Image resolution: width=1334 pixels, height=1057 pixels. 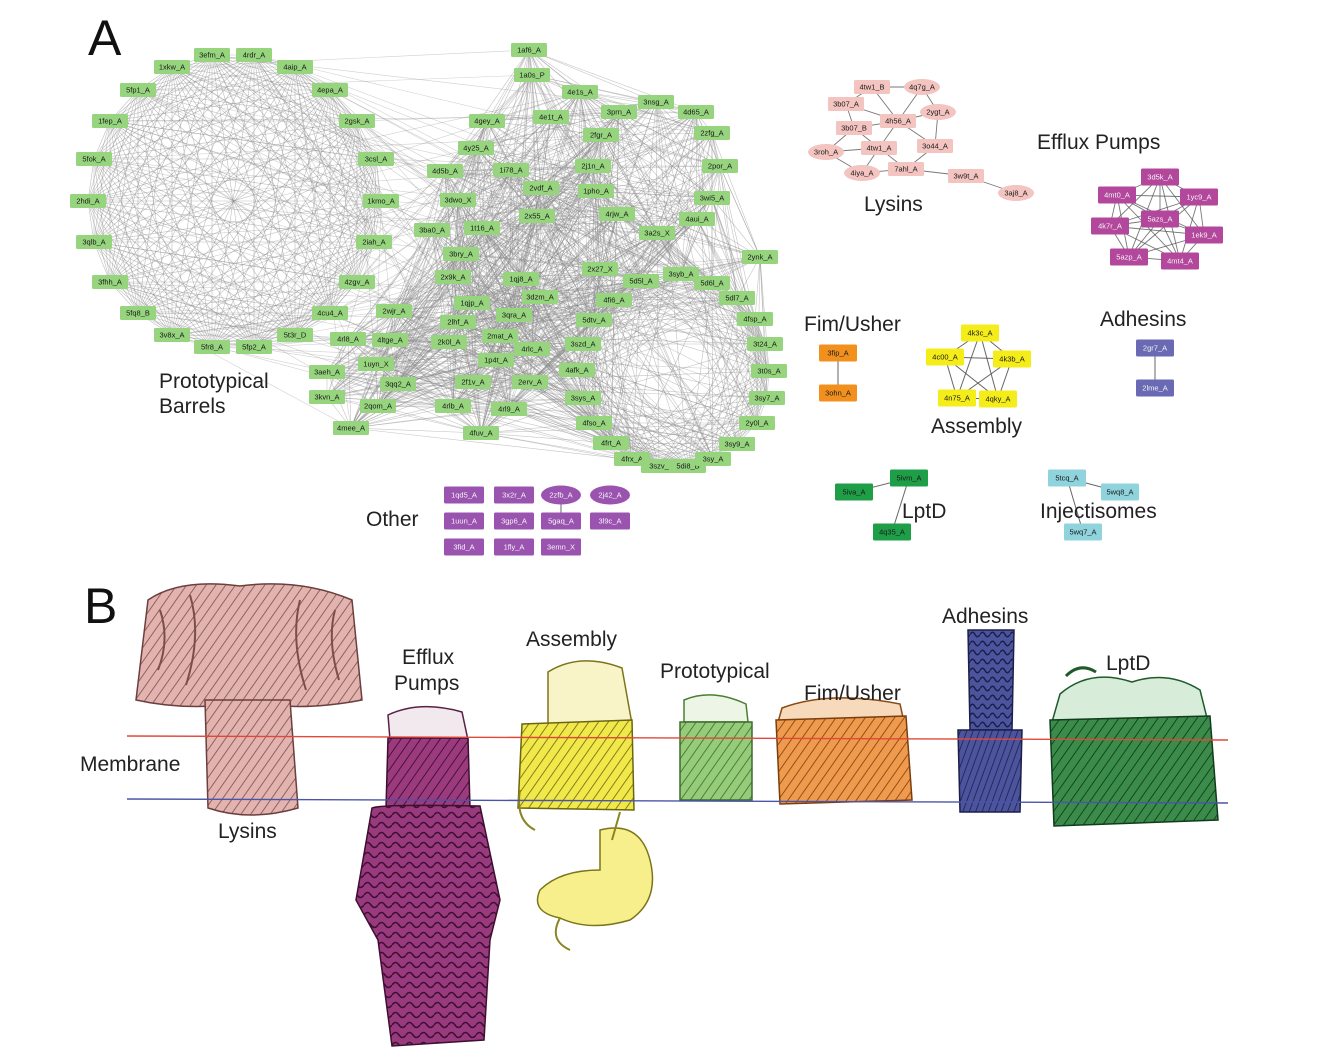 What do you see at coordinates (1015, 193) in the screenshot?
I see `node-label: 3aj8_A` at bounding box center [1015, 193].